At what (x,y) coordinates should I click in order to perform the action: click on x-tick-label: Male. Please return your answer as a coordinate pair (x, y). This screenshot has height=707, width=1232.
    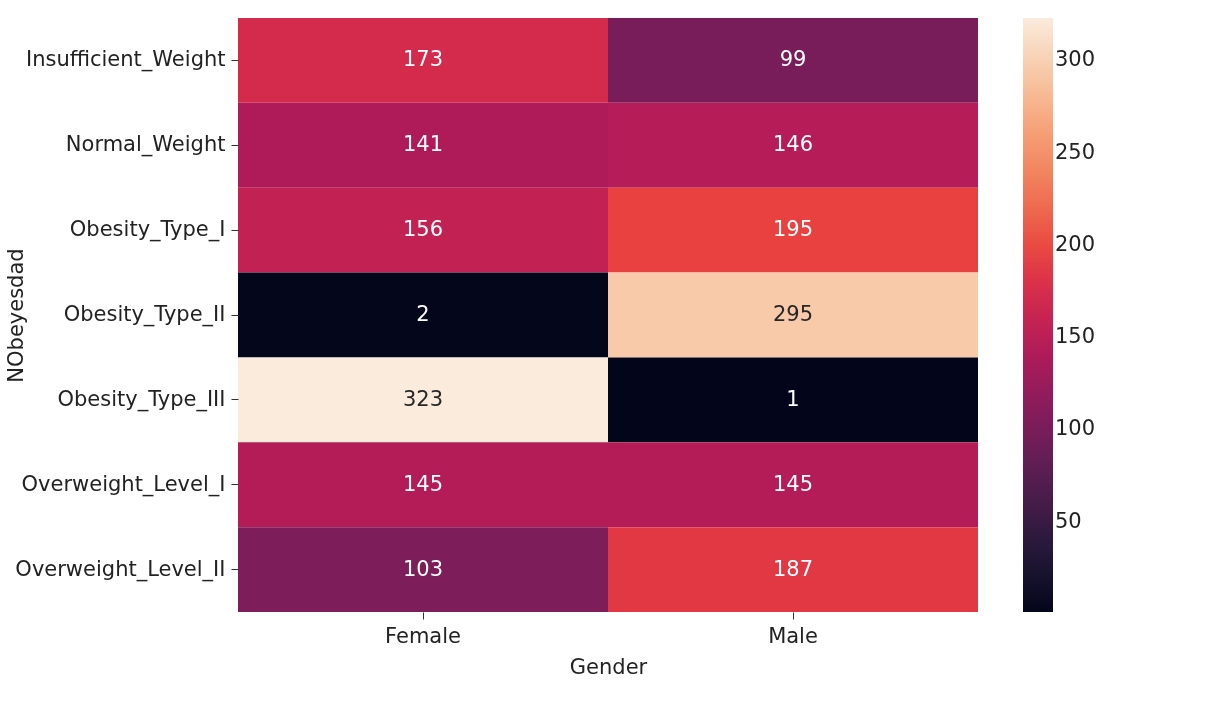
    Looking at the image, I should click on (793, 635).